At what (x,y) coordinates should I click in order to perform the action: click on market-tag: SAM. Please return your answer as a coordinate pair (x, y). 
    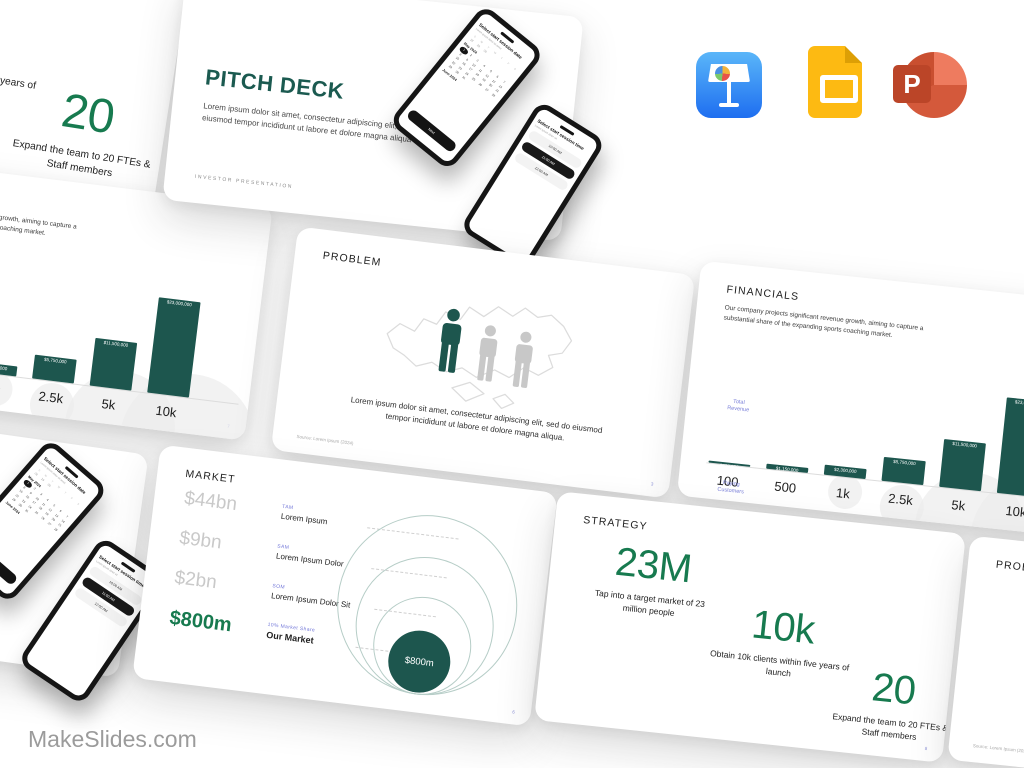
    Looking at the image, I should click on (283, 547).